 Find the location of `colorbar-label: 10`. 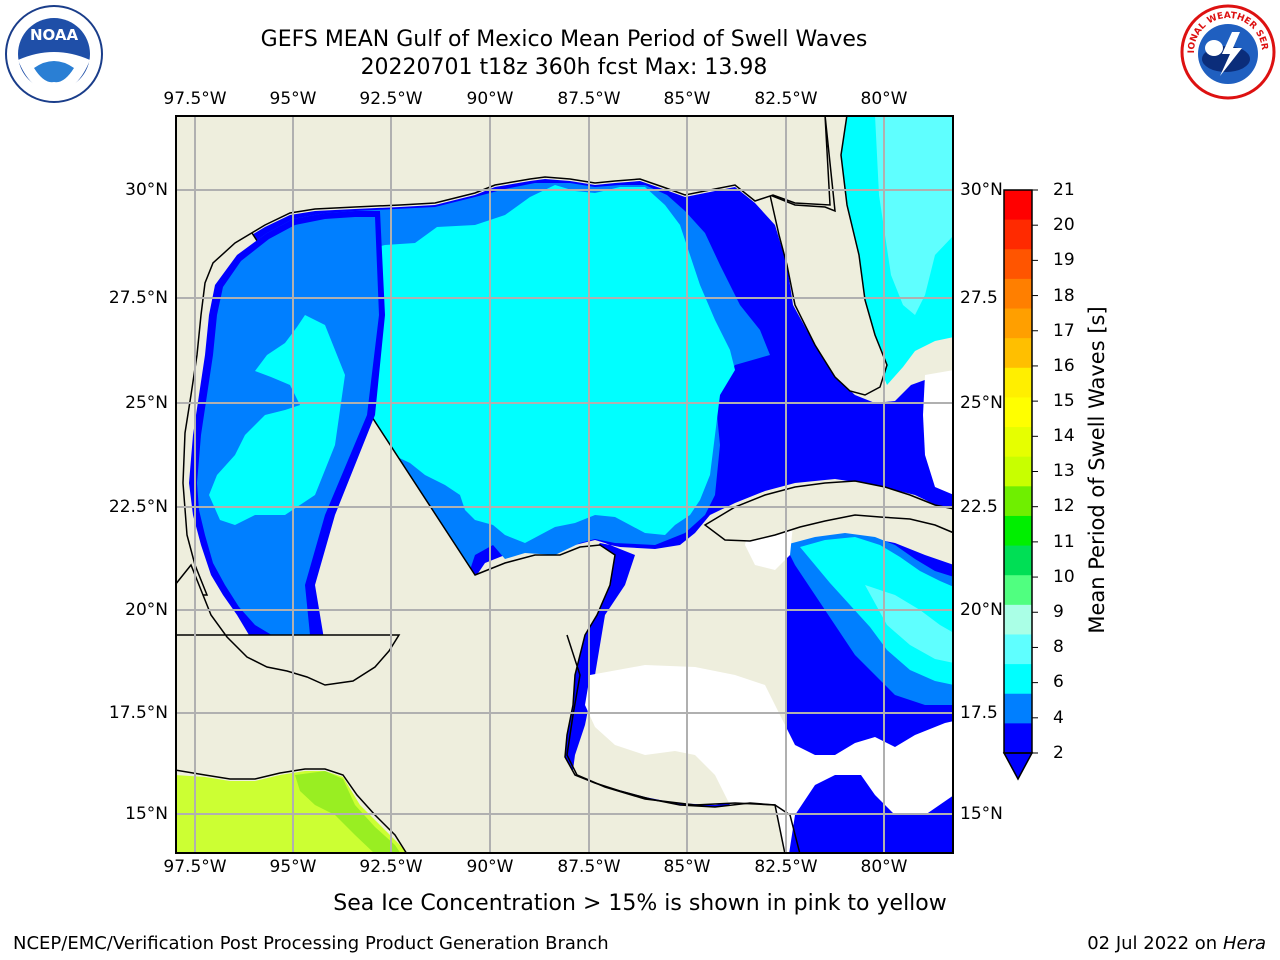

colorbar-label: 10 is located at coordinates (1064, 577).